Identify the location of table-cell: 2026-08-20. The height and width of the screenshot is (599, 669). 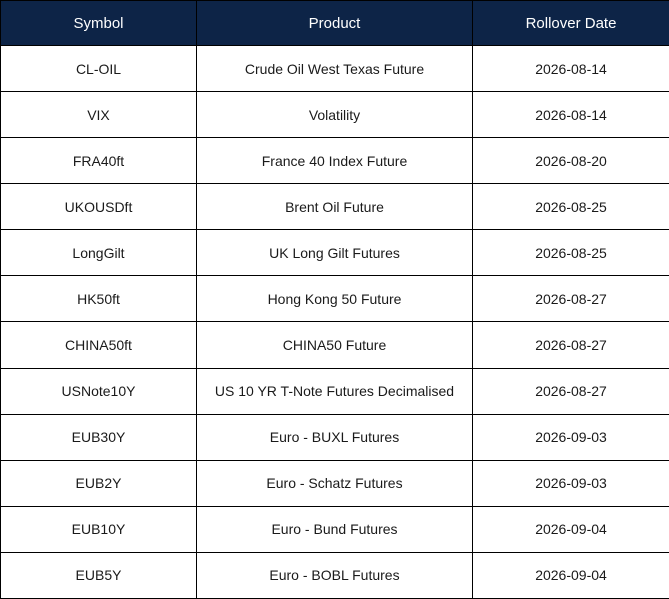
(570, 161).